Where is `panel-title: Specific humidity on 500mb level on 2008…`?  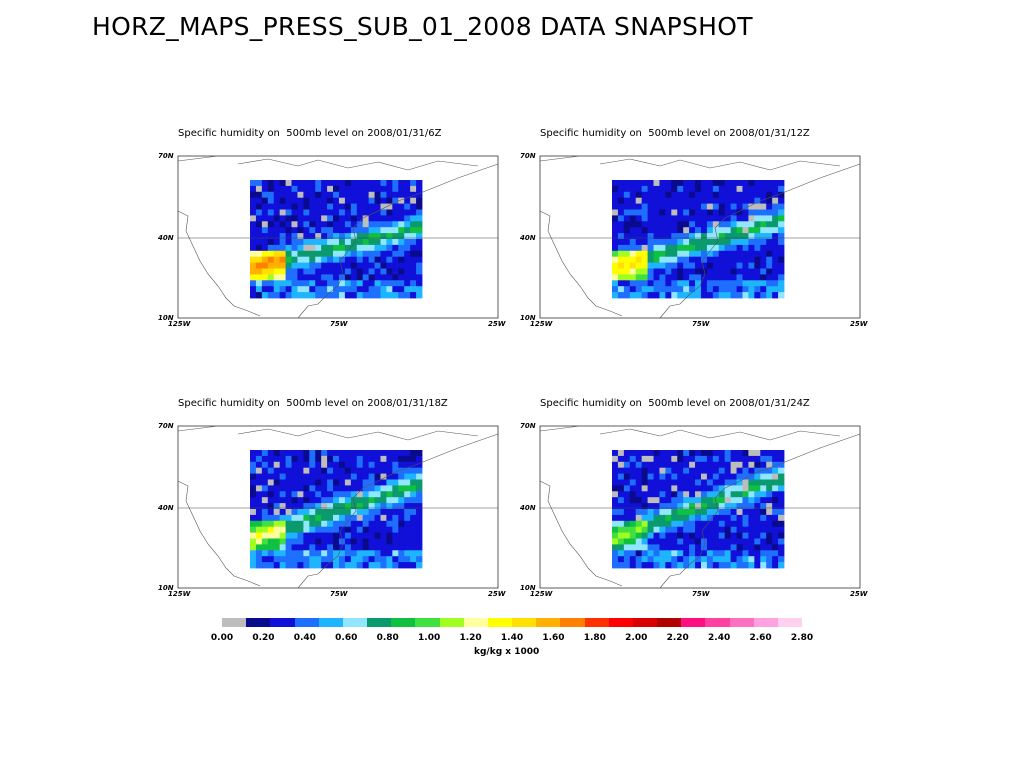 panel-title: Specific humidity on 500mb level on 2008… is located at coordinates (675, 133).